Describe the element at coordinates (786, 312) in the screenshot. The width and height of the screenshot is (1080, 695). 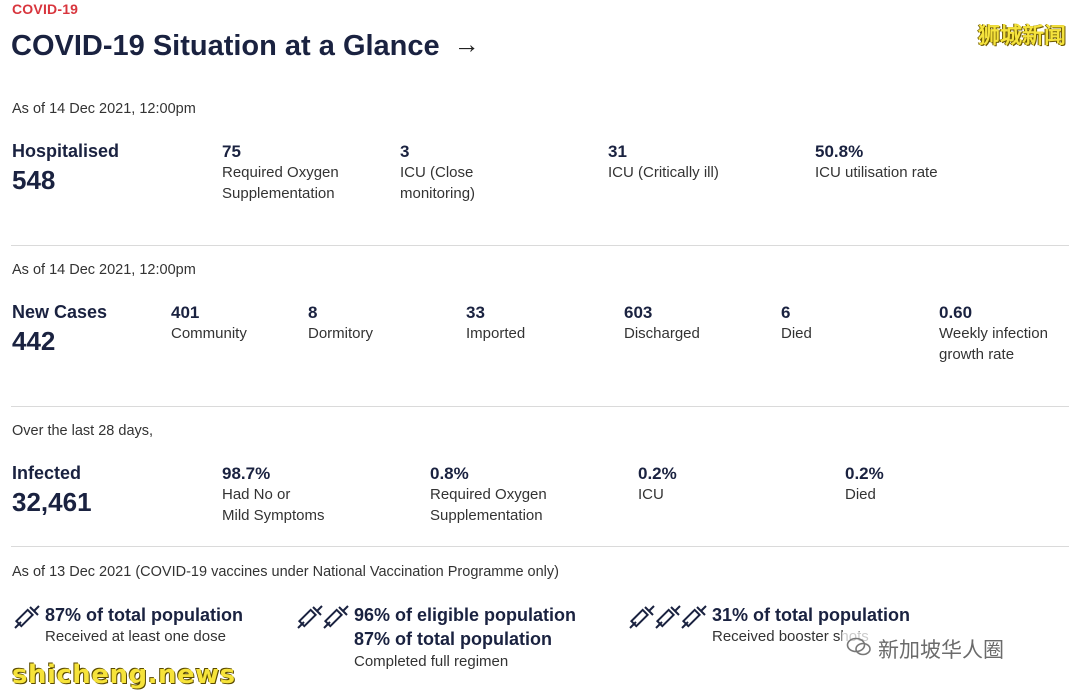
I see `stat-value: 6` at that location.